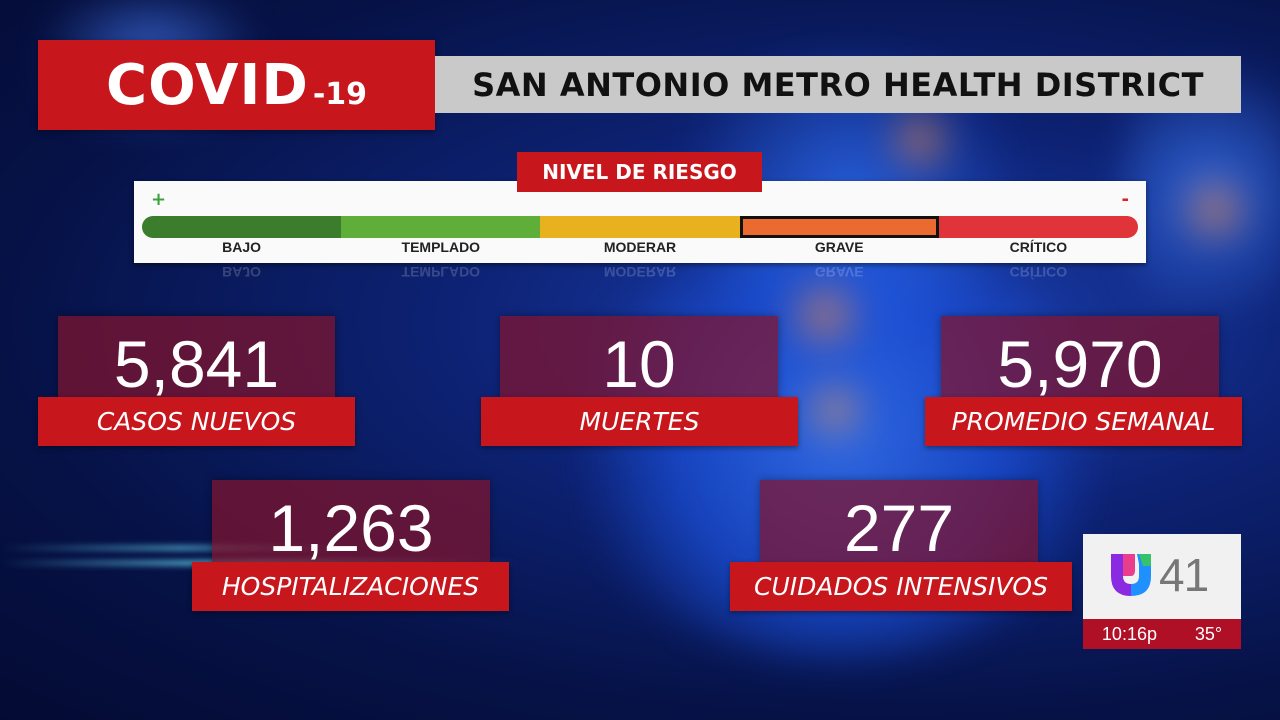 The height and width of the screenshot is (720, 1280). I want to click on district-banner: SAN ANTONIO METRO HEALTH DISTRICT, so click(838, 84).